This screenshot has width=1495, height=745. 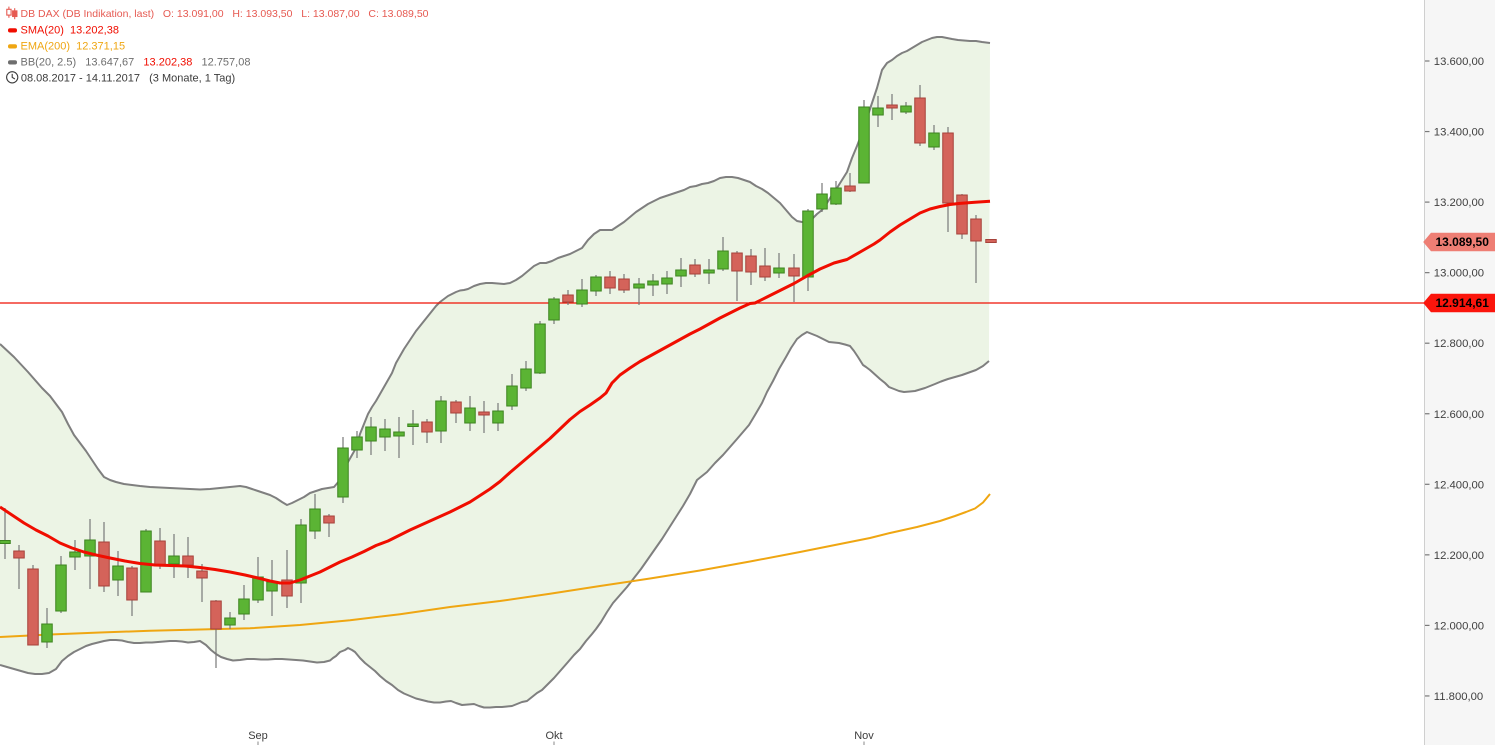 I want to click on svg-text: 12.914,61, so click(x=1463, y=303).